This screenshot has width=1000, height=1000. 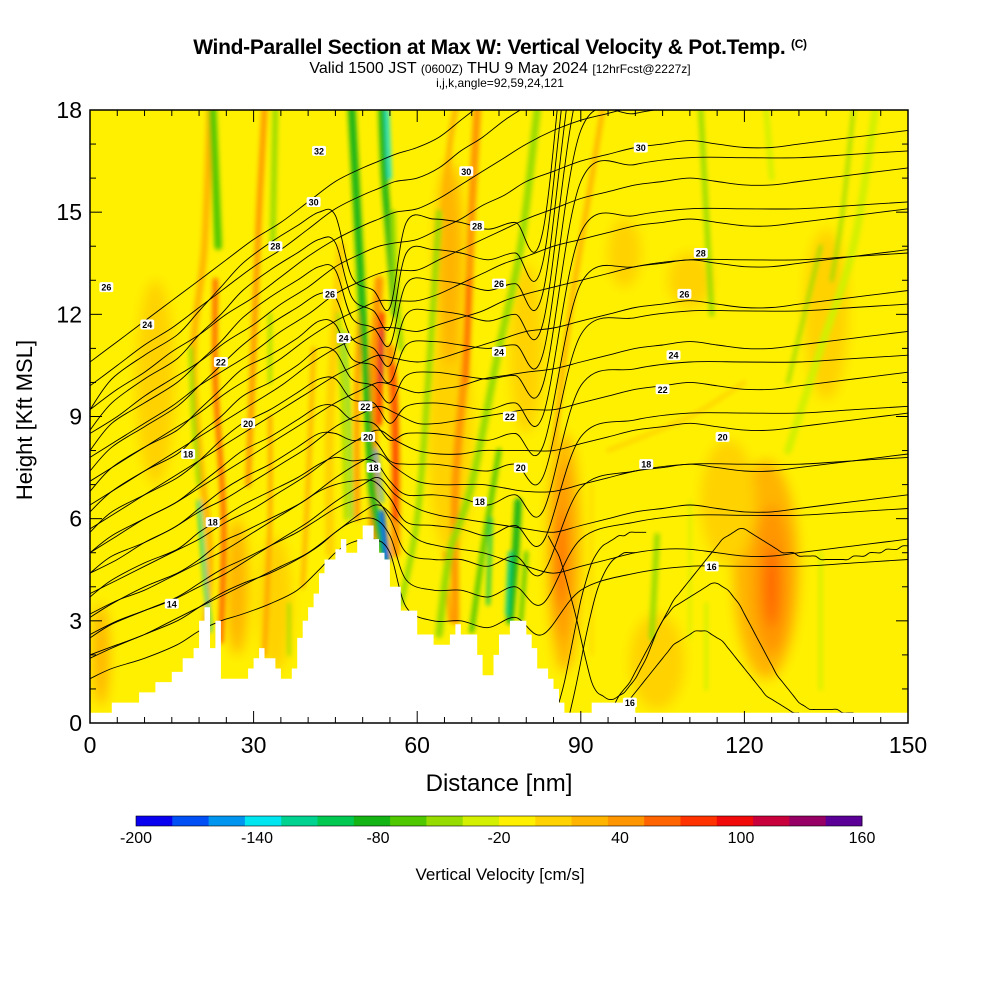 What do you see at coordinates (712, 567) in the screenshot?
I see `svg-text: 16` at bounding box center [712, 567].